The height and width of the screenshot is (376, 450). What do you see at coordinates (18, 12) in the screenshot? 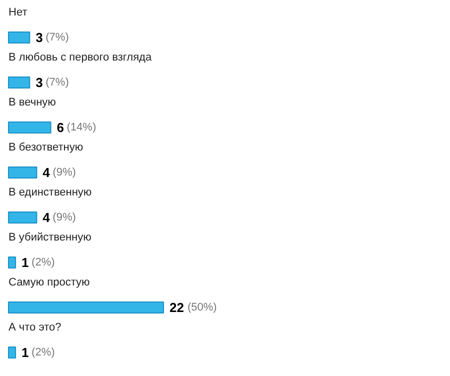
I see `y-tick-label: Нет` at bounding box center [18, 12].